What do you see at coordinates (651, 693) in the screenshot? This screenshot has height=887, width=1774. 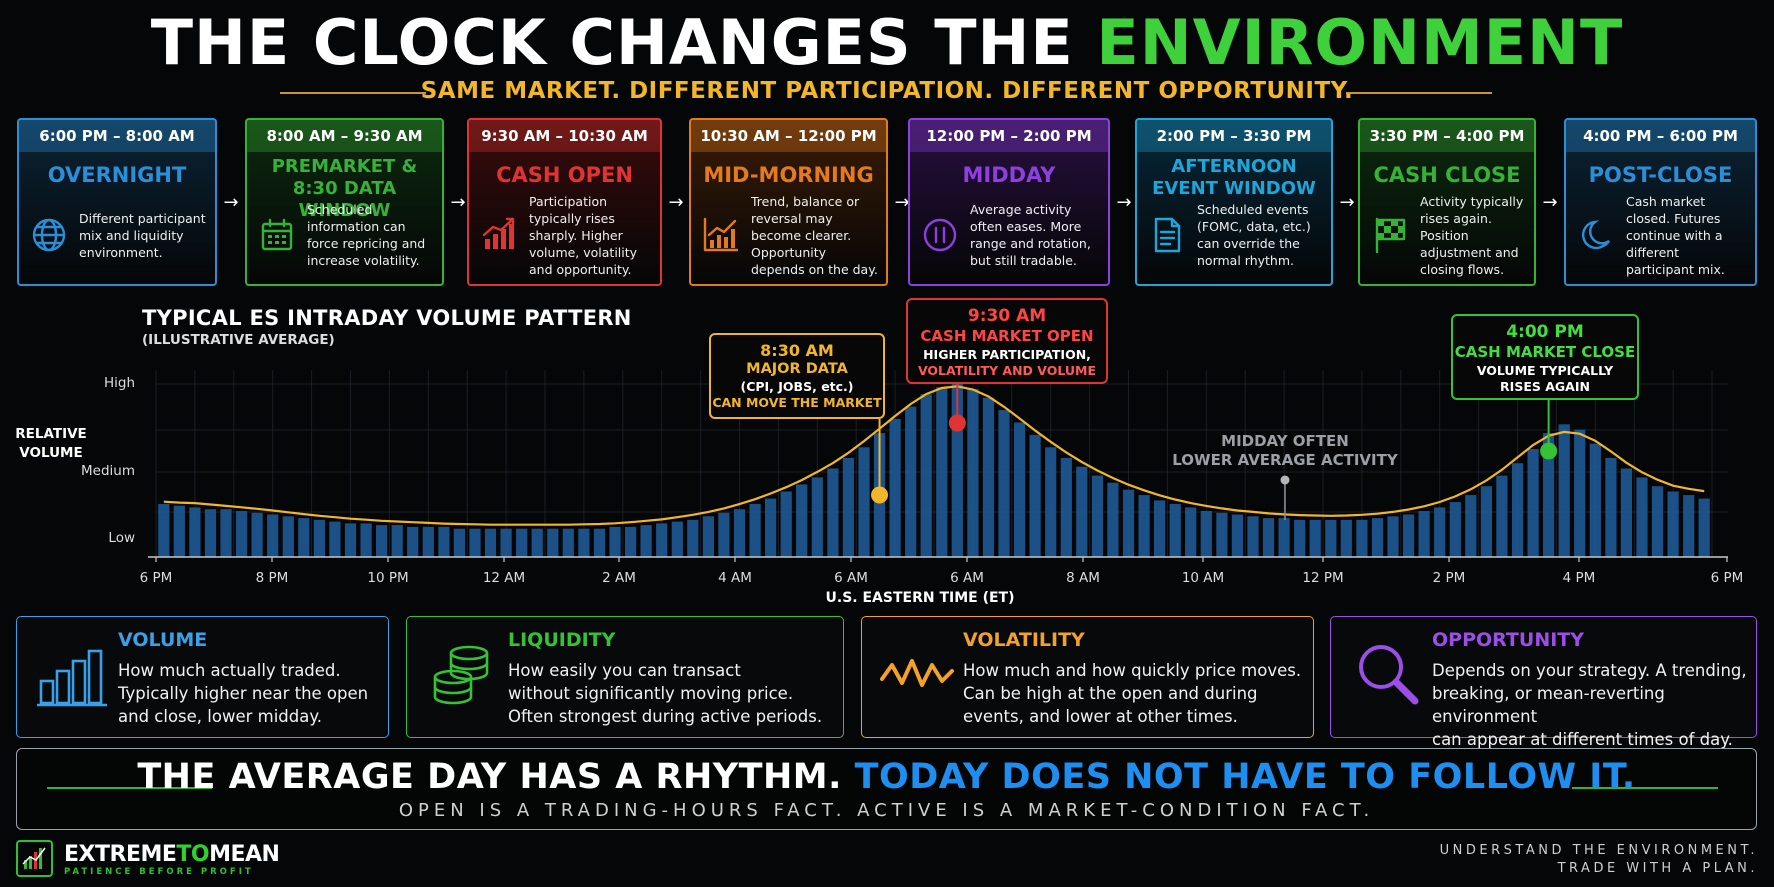 I see `definition-line: without significantly moving price.` at bounding box center [651, 693].